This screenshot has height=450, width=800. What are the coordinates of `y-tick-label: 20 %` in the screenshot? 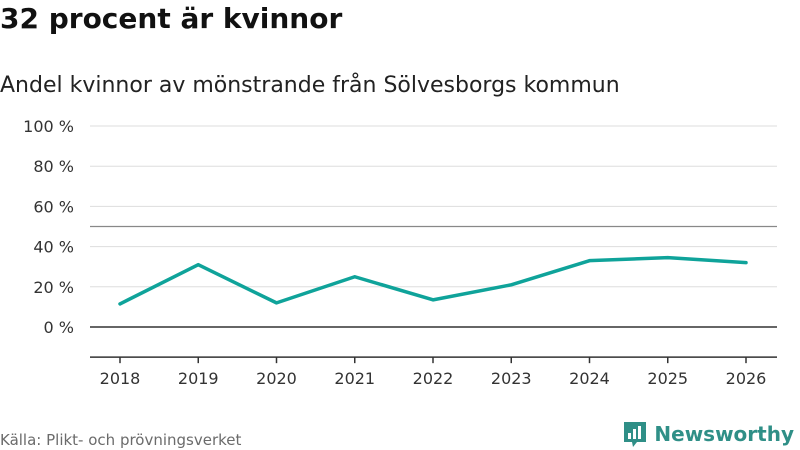 It's located at (53, 287).